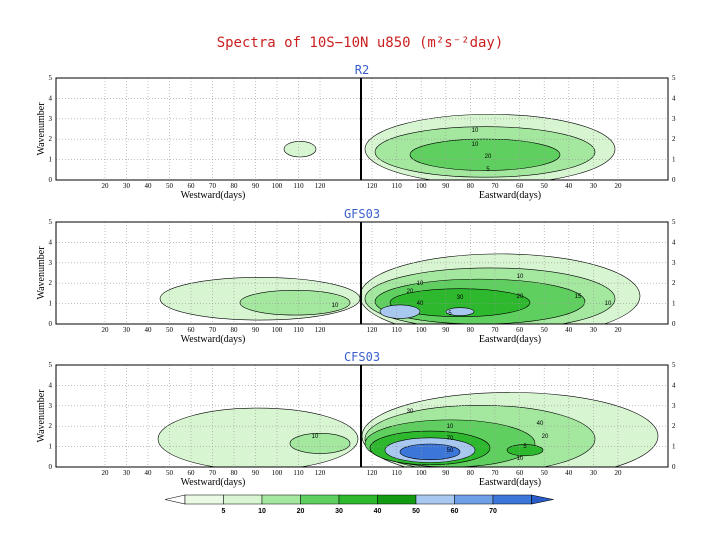 This screenshot has width=720, height=540. What do you see at coordinates (493, 511) in the screenshot?
I see `colorbar-tick-label: 70` at bounding box center [493, 511].